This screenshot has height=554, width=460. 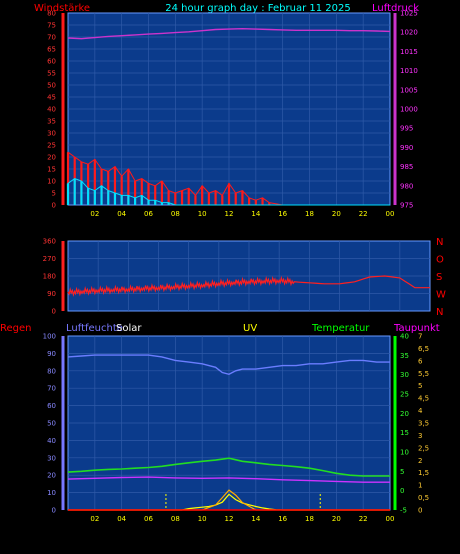 What do you see at coordinates (404, 433) in the screenshot?
I see `temperature-y-tick: 15` at bounding box center [404, 433].